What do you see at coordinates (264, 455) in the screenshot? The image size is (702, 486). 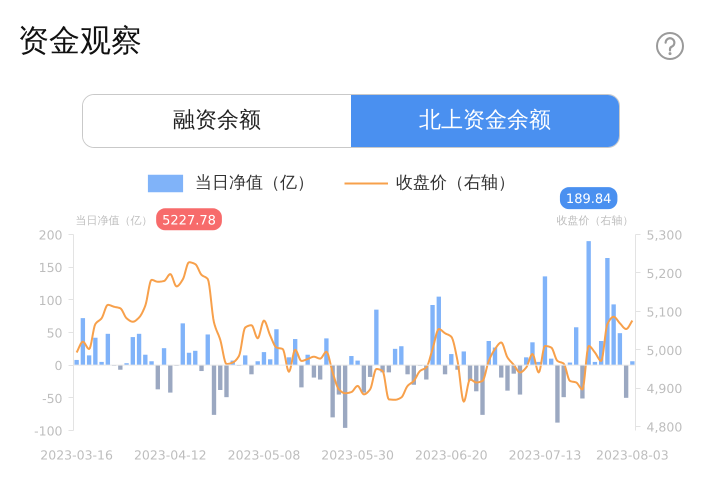 I see `x-tick-label: 2023-05-08` at bounding box center [264, 455].